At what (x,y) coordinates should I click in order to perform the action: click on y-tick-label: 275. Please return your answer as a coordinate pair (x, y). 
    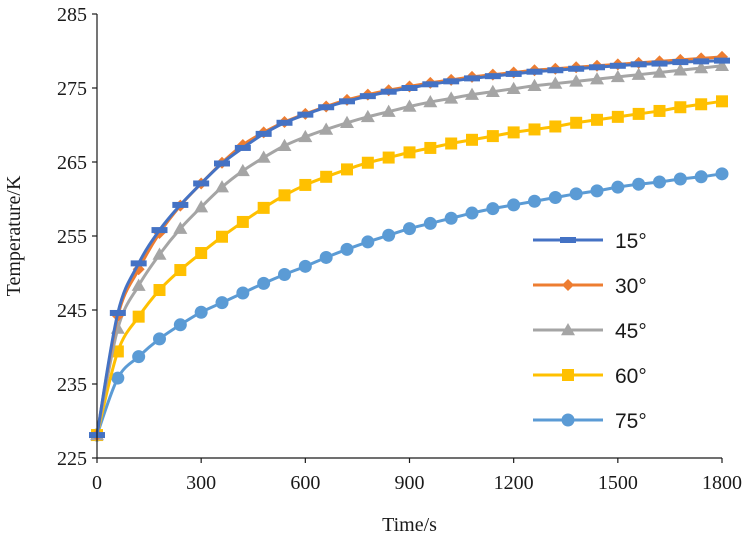
    Looking at the image, I should click on (72, 89).